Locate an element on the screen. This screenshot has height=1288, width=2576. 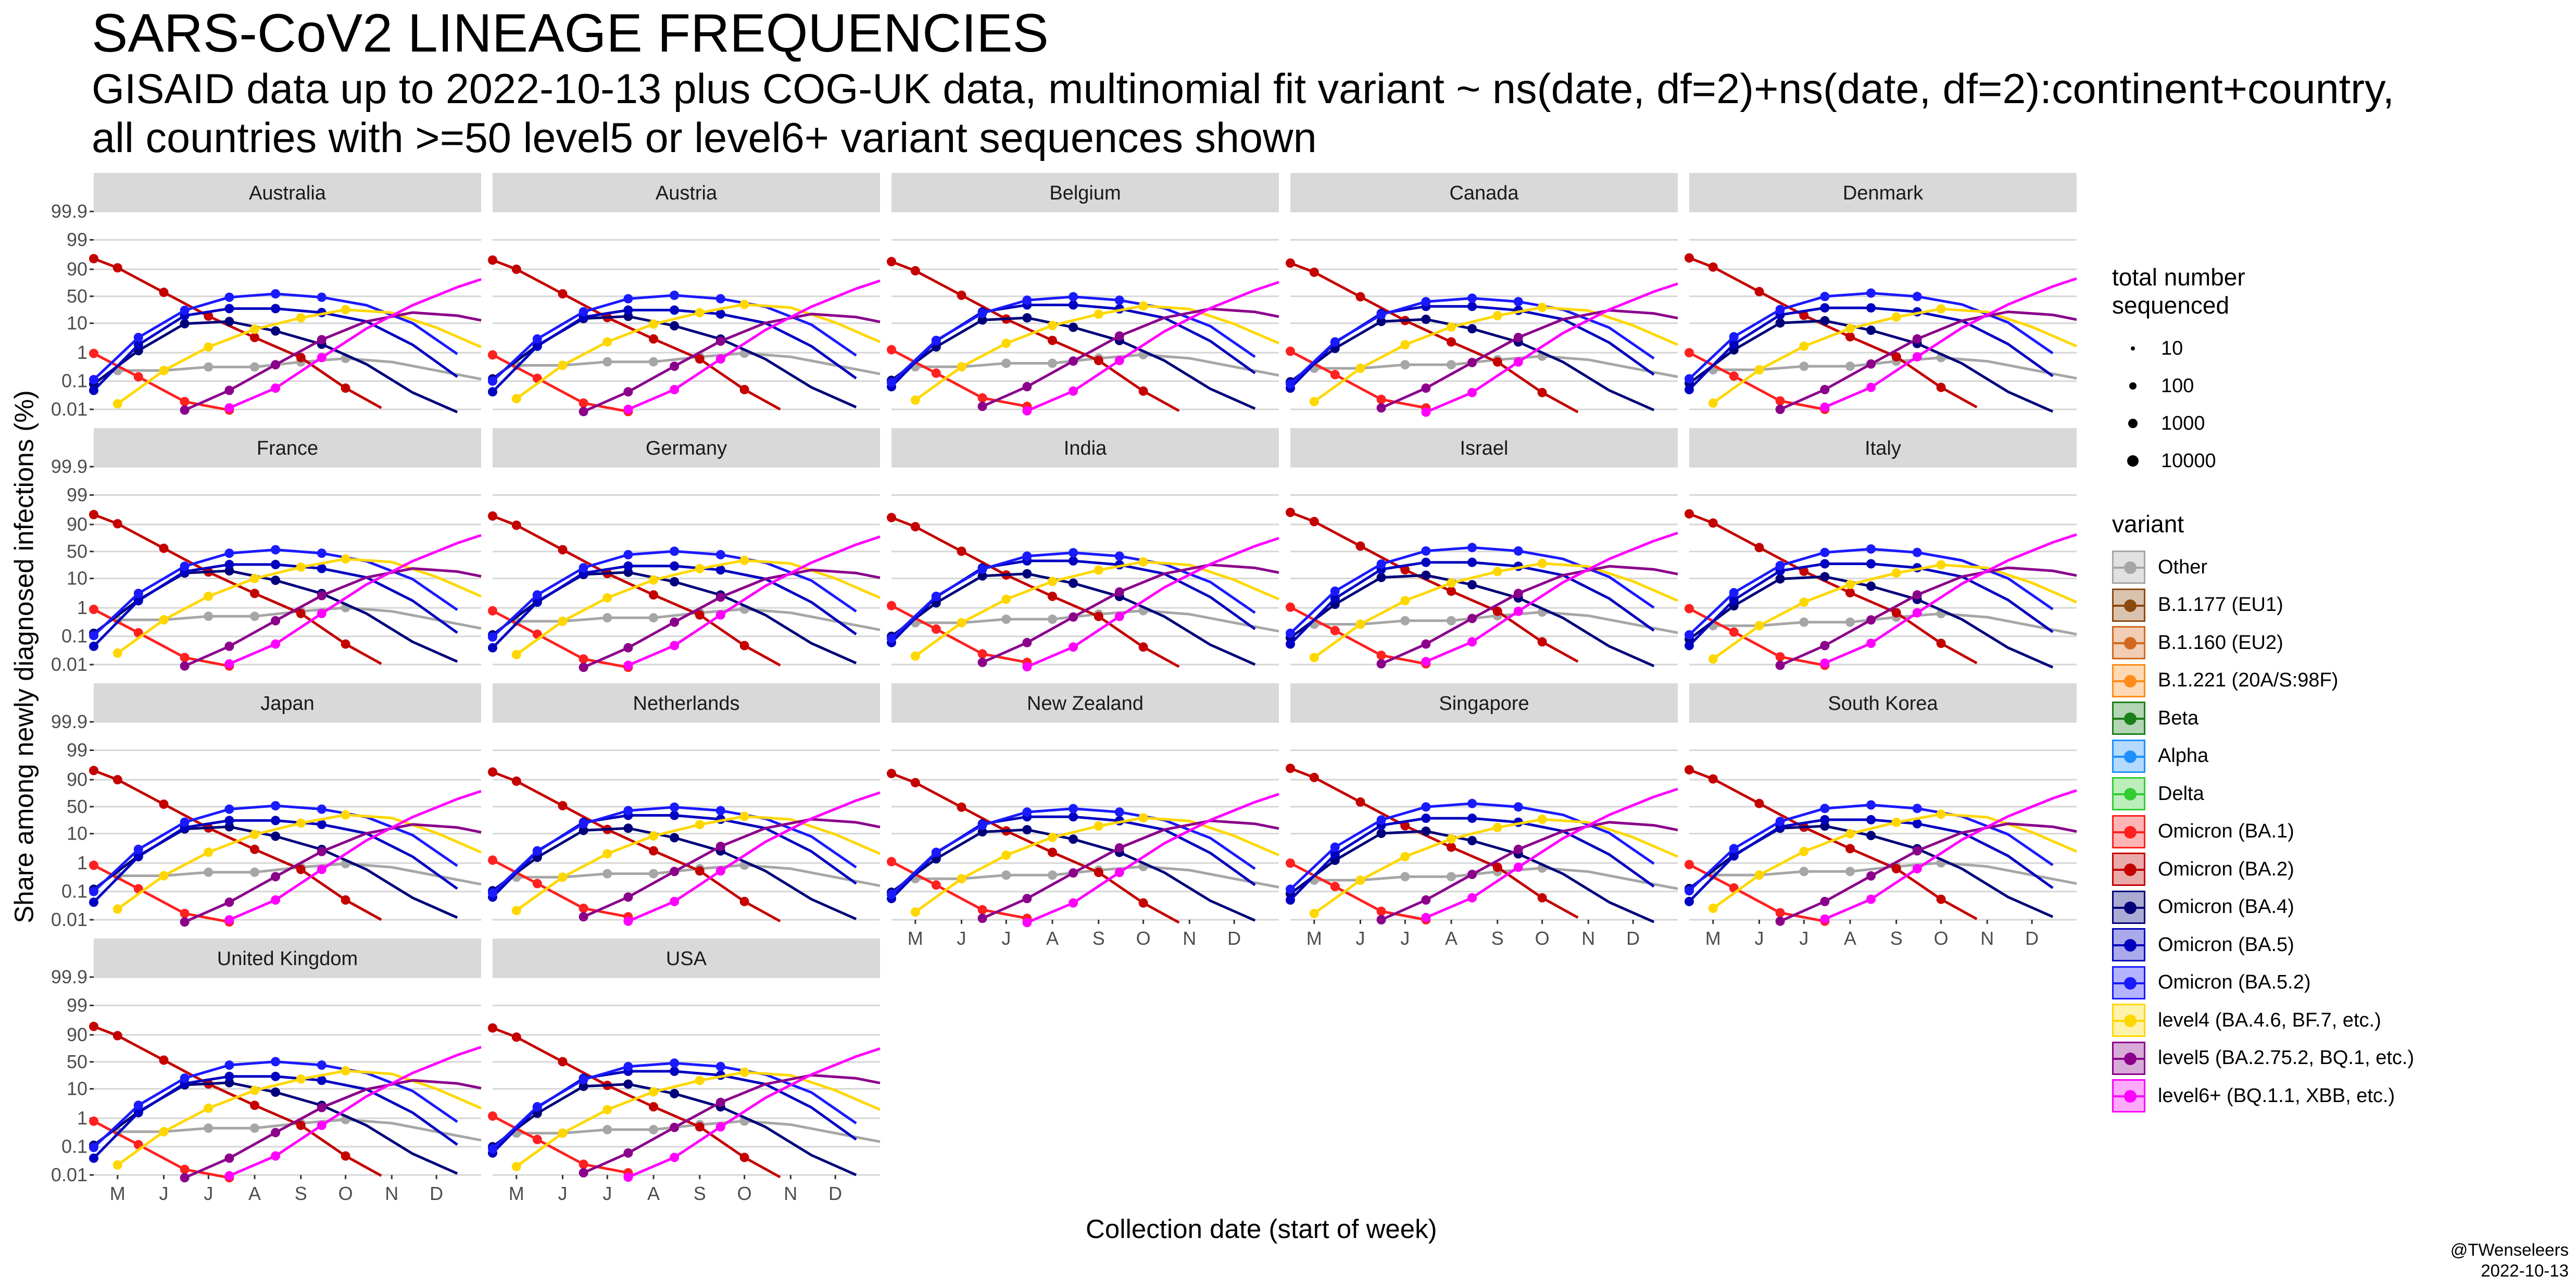
x-tick-label: S is located at coordinates (1498, 938).